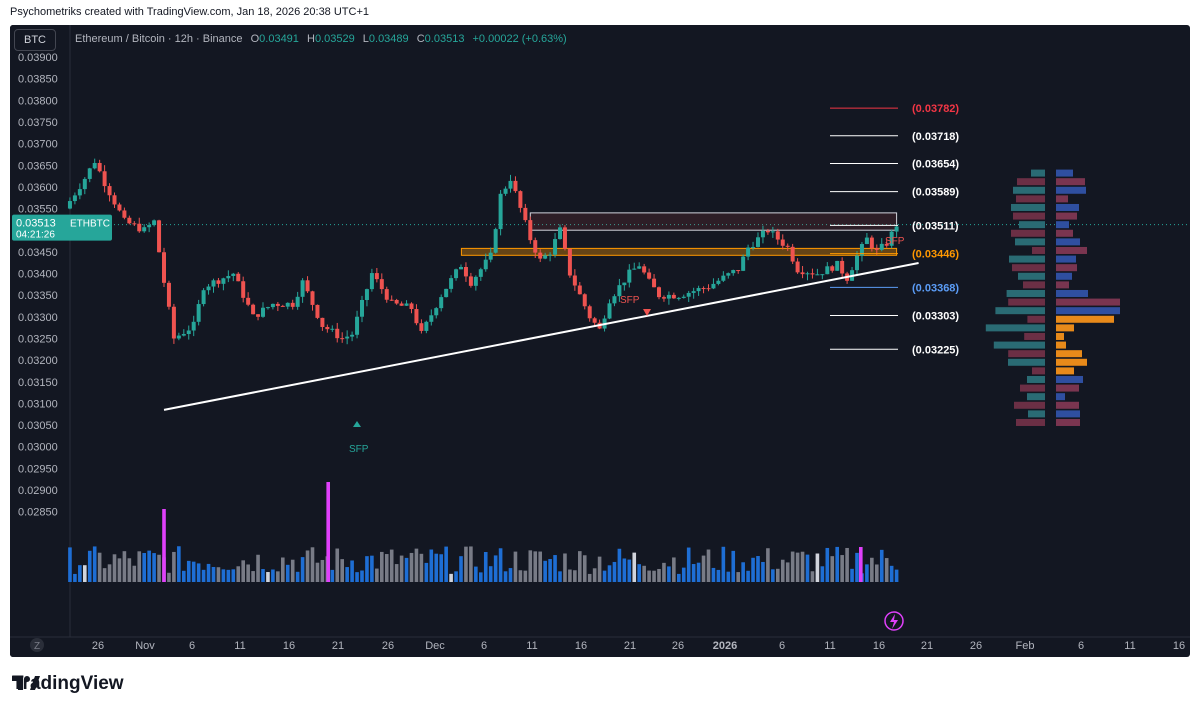  Describe the element at coordinates (38, 339) in the screenshot. I see `y-tick-label: 0.03250` at that location.